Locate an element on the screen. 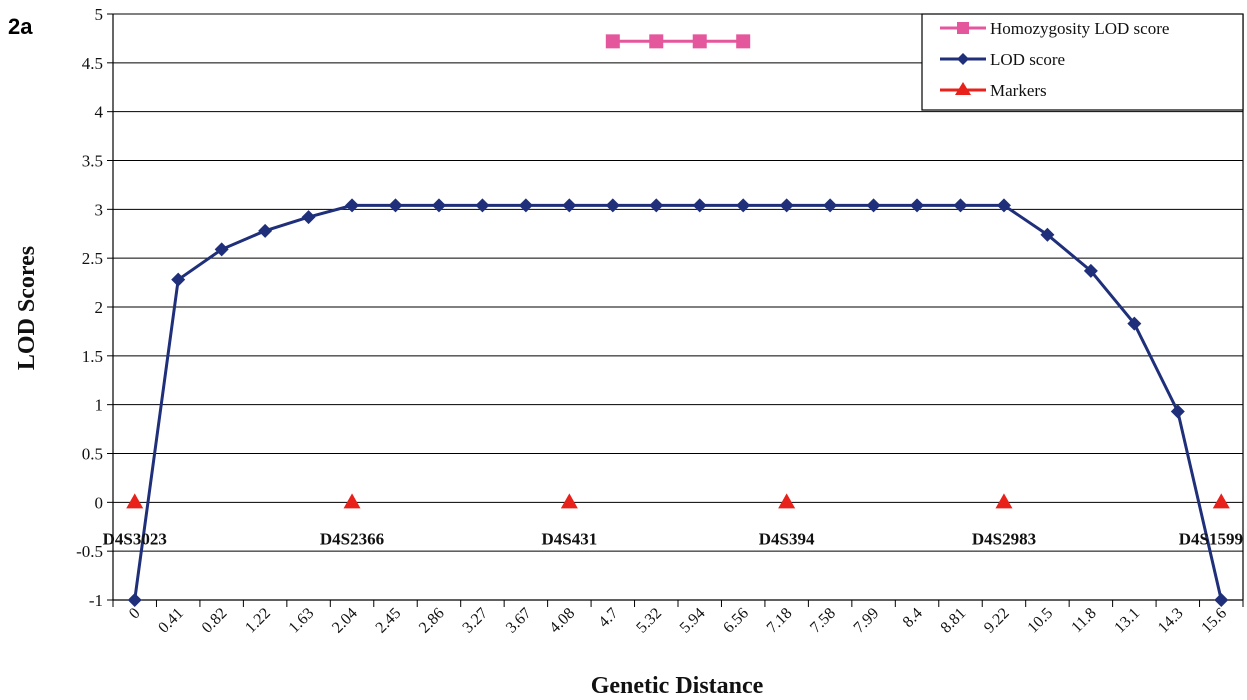 The image size is (1247, 700). legend-box is located at coordinates (1082, 62).